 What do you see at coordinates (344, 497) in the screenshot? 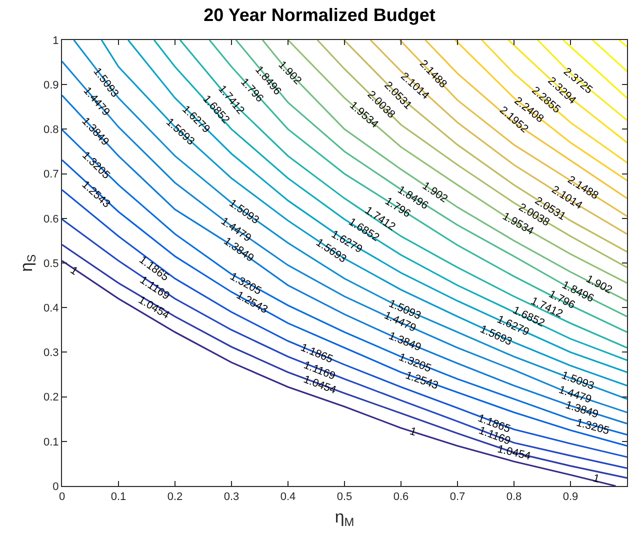
I see `x-tick-label: 0.5` at bounding box center [344, 497].